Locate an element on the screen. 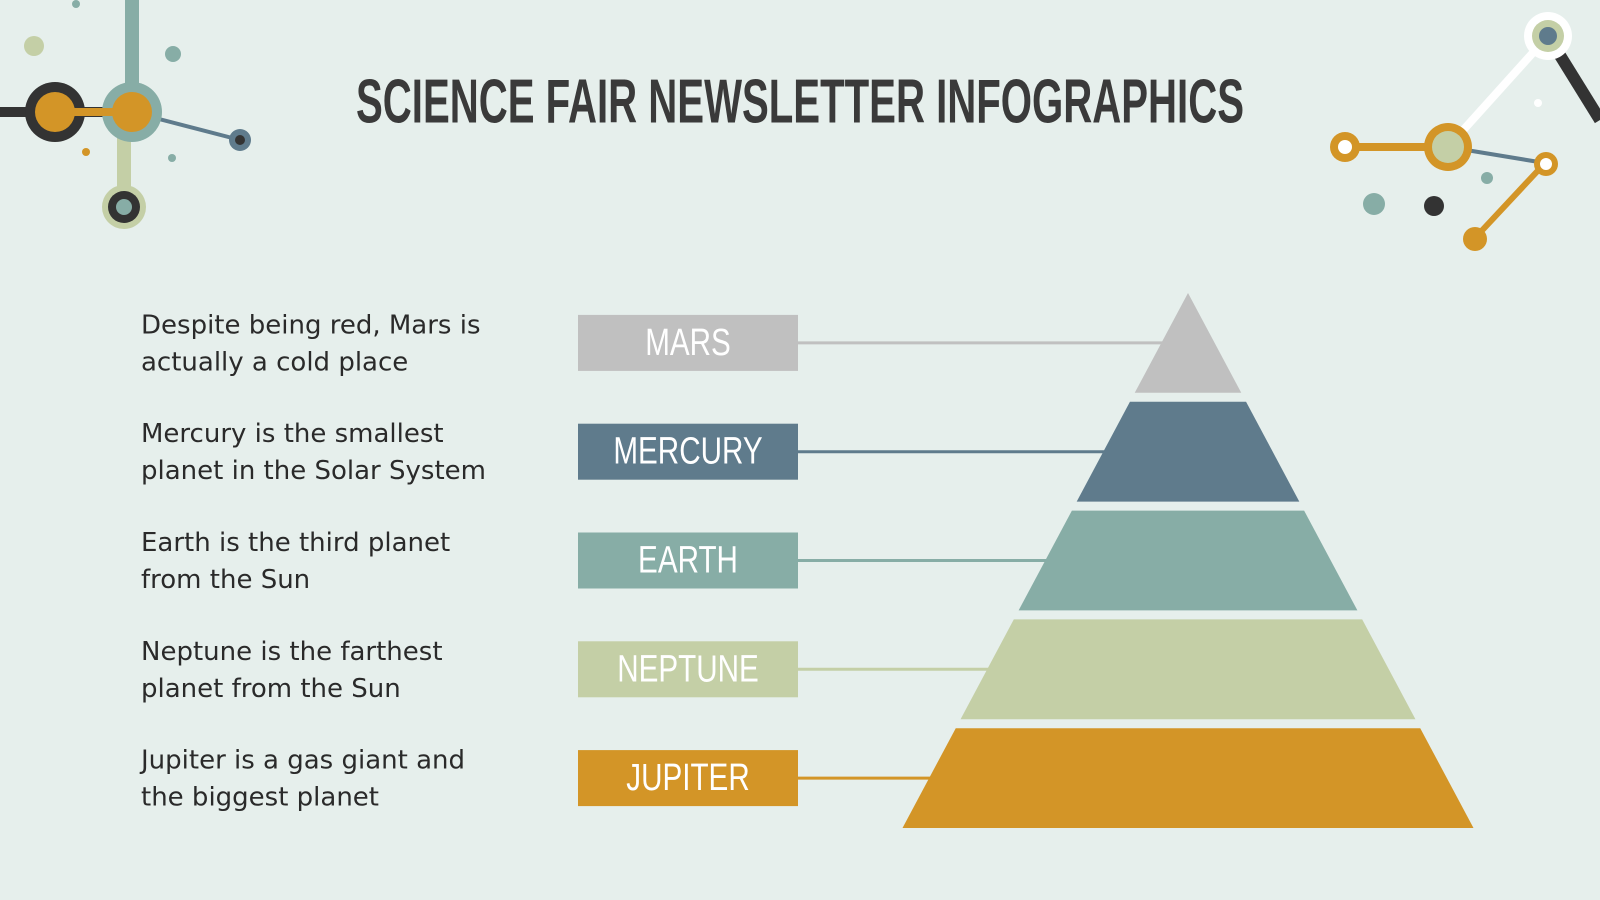 The height and width of the screenshot is (900, 1600). description: from the Sun is located at coordinates (225, 580).